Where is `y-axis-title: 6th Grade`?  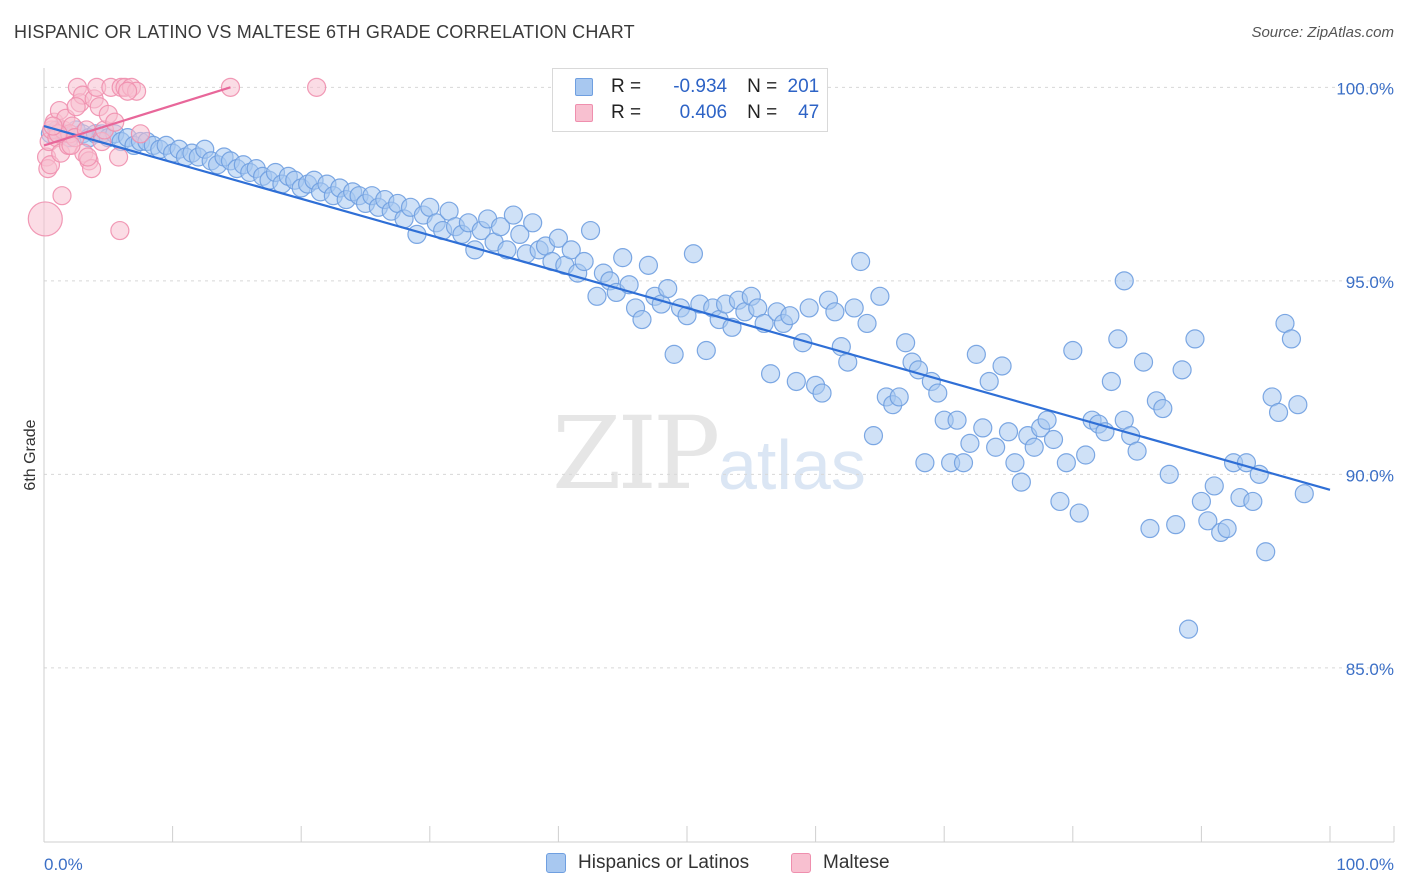 y-axis-title: 6th Grade is located at coordinates (30, 454).